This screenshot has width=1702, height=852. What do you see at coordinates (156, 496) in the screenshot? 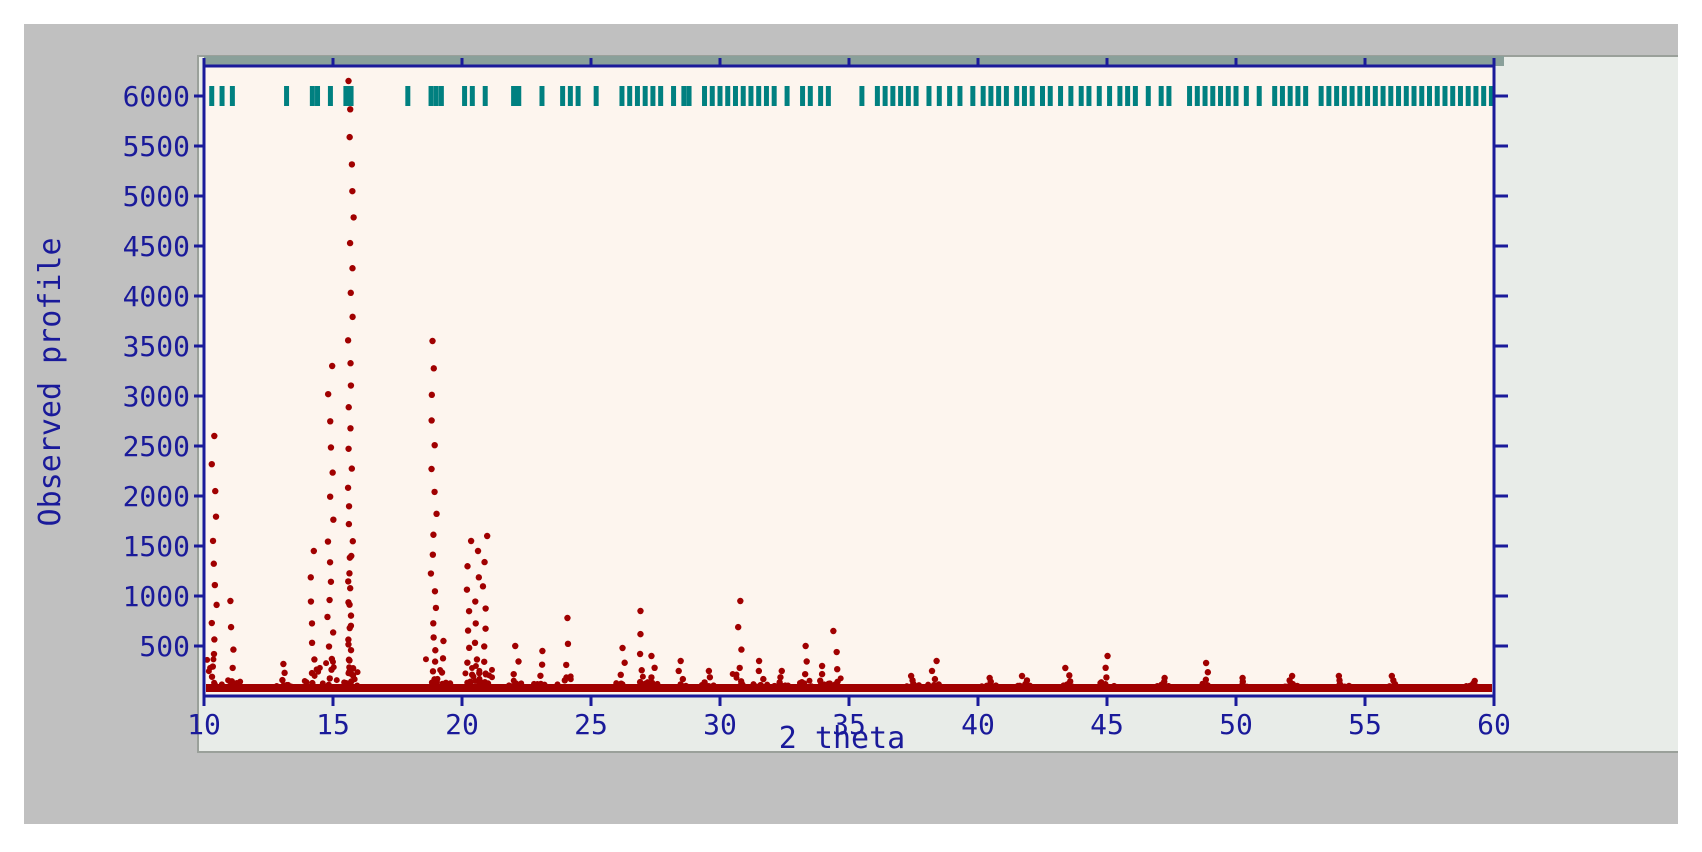
I see `y-tick-label: 2000` at bounding box center [156, 496].